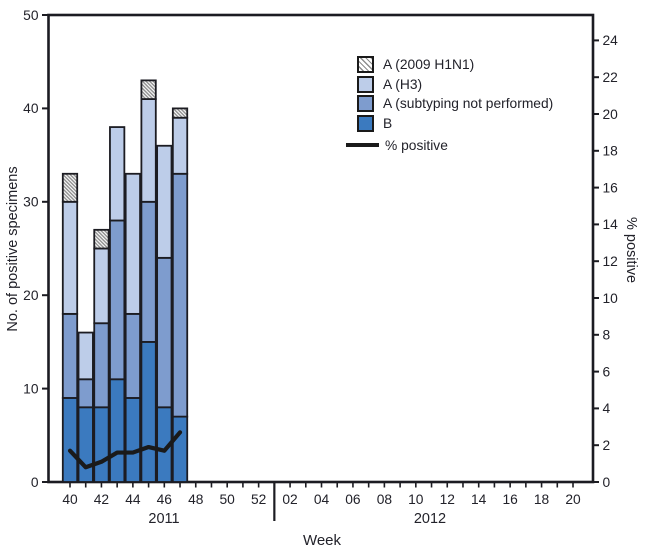  Describe the element at coordinates (85, 356) in the screenshot. I see `bar-week41-A-H3` at that location.